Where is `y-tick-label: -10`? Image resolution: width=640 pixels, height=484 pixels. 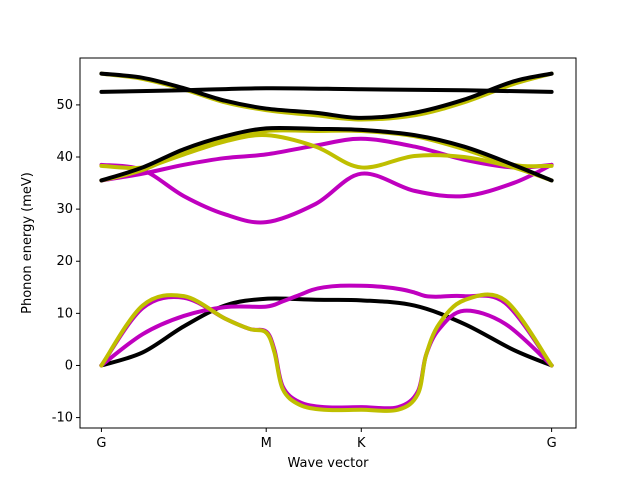 y-tick-label: -10 is located at coordinates (62, 418).